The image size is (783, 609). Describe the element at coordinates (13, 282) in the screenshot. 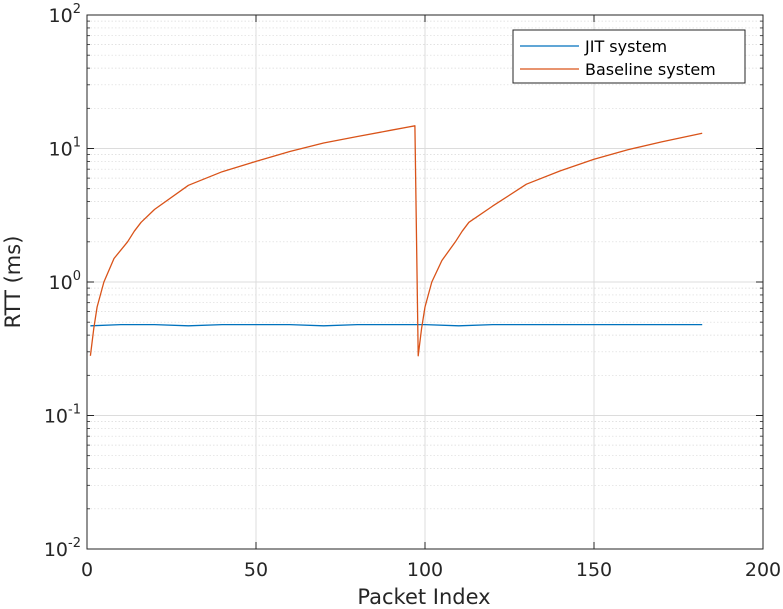

I see `y-axis-title: RTT (ms)` at that location.